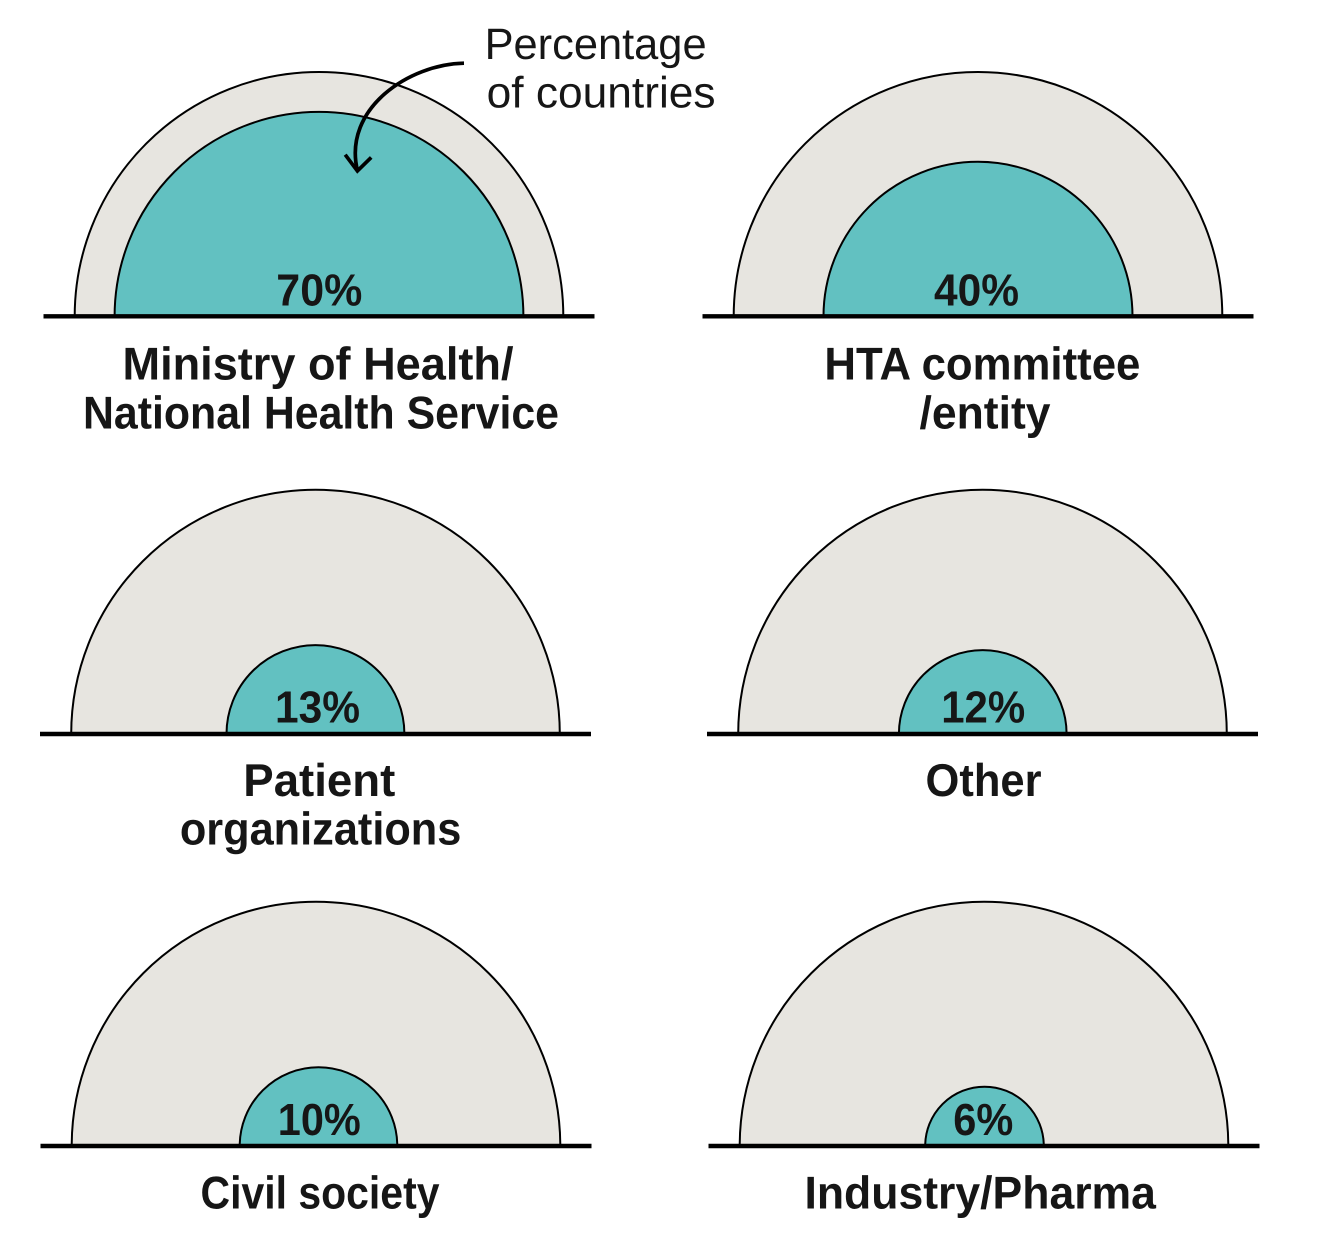 The image size is (1334, 1247). What do you see at coordinates (984, 780) in the screenshot?
I see `svg-text: Other` at bounding box center [984, 780].